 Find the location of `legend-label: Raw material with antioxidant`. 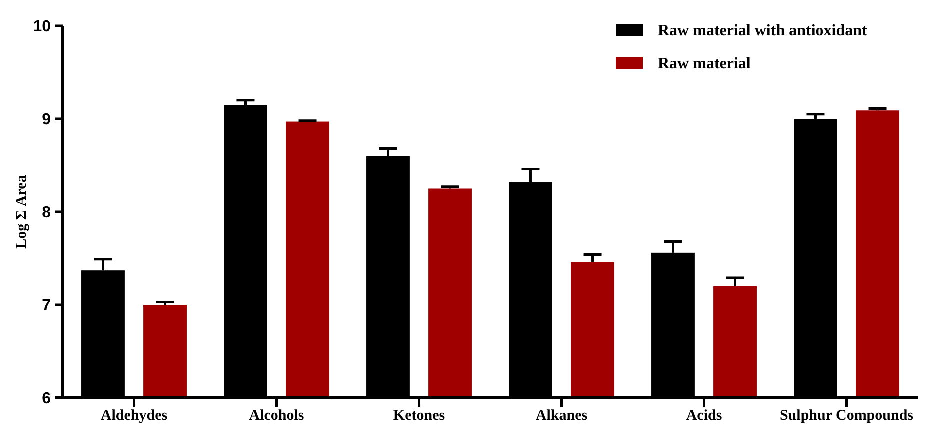

legend-label: Raw material with antioxidant is located at coordinates (763, 31).